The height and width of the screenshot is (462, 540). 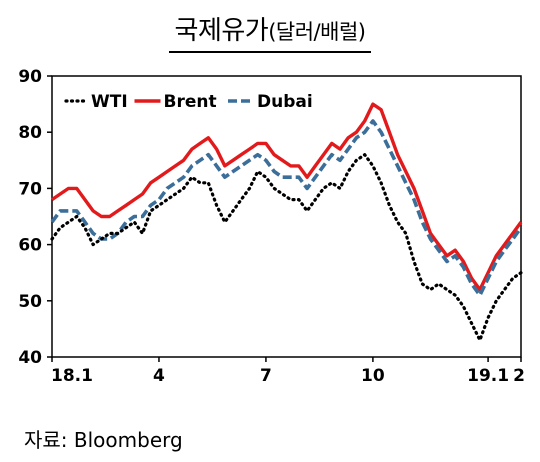 What do you see at coordinates (221, 31) in the screenshot?
I see `chart-title-main: 국제유가` at bounding box center [221, 31].